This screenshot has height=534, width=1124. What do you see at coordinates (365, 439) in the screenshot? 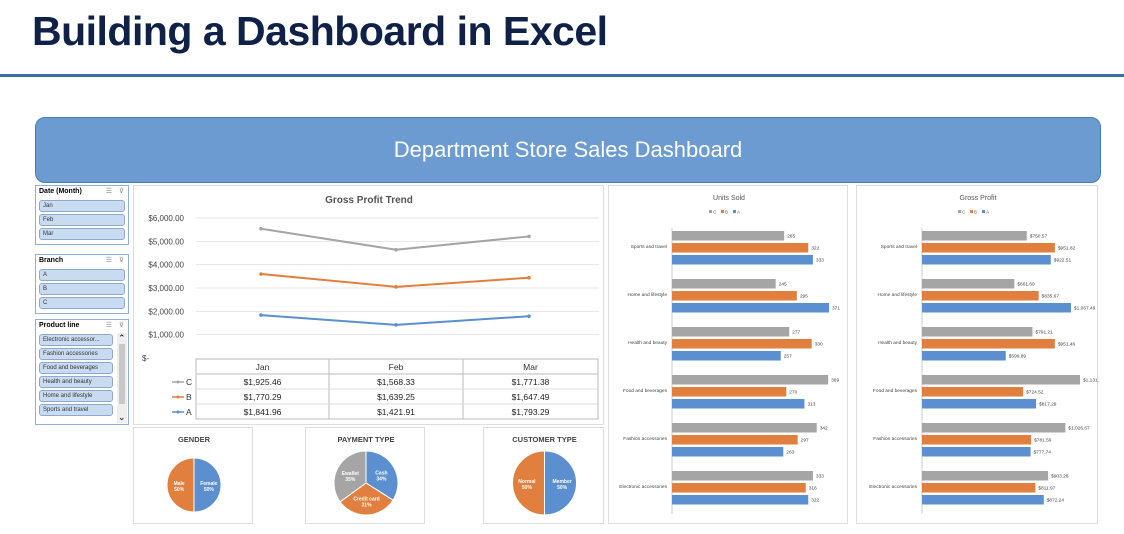
I see `chart-title: PAYMENT TYPE` at bounding box center [365, 439].